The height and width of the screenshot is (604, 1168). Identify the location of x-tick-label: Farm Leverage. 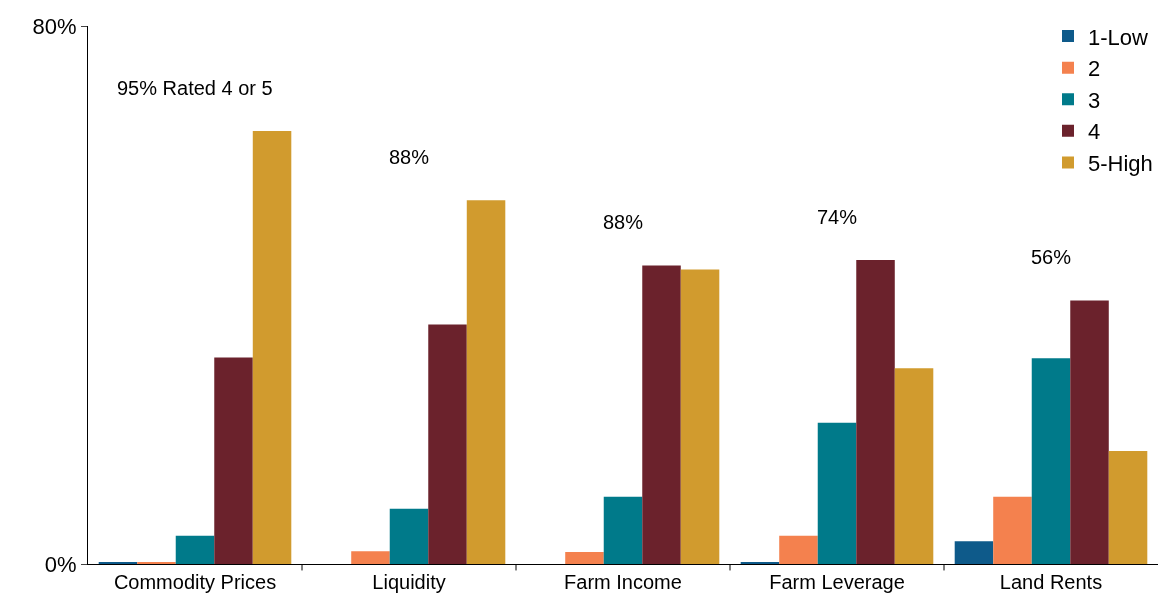
(837, 582).